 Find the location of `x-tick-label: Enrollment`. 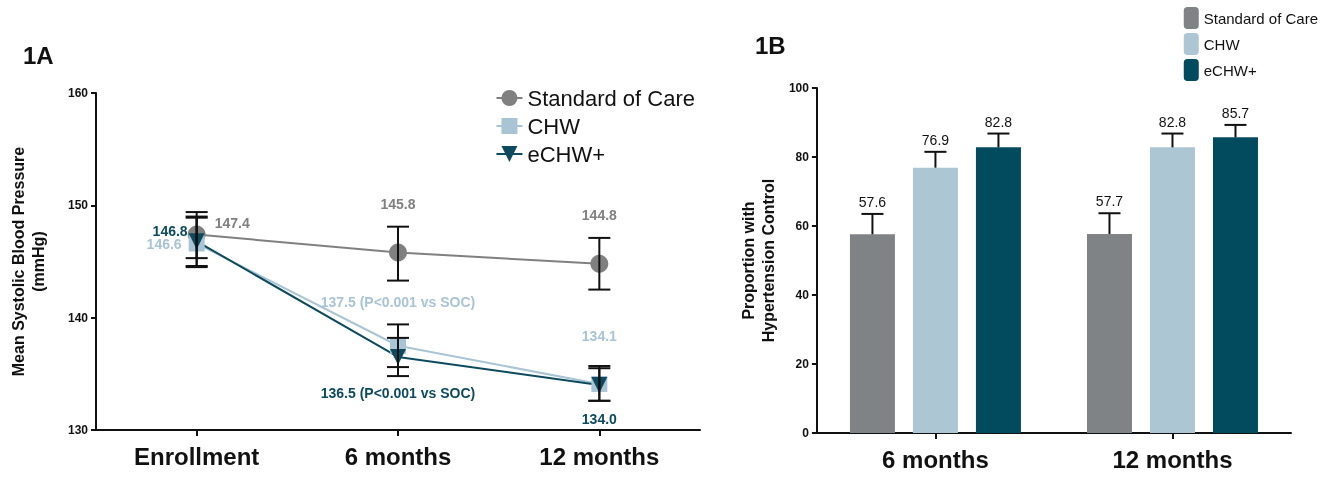

x-tick-label: Enrollment is located at coordinates (196, 456).